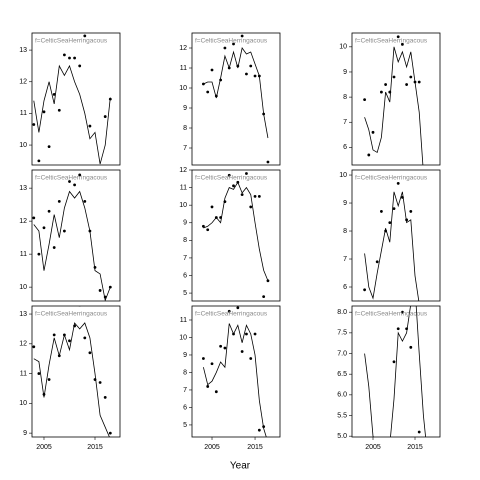 The width and height of the screenshot is (480, 480). Describe the element at coordinates (415, 447) in the screenshot. I see `x-tick-label: 2015` at that location.